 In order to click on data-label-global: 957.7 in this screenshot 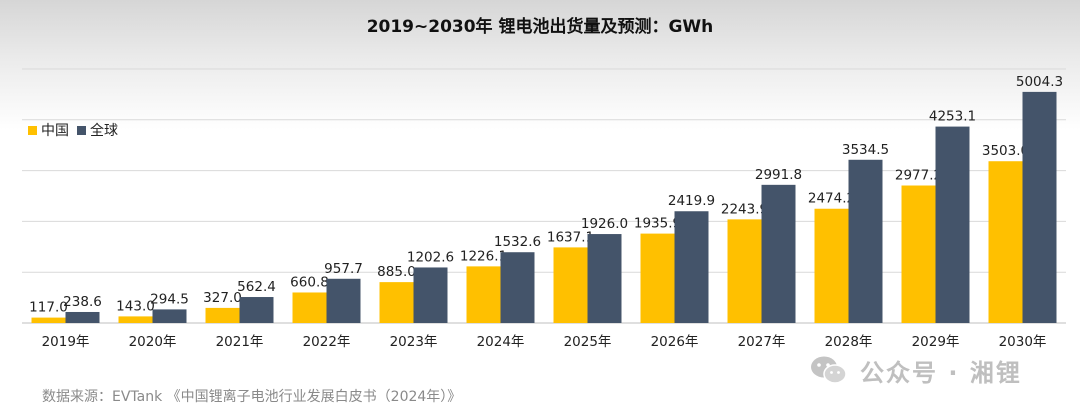, I will do `click(343, 269)`.